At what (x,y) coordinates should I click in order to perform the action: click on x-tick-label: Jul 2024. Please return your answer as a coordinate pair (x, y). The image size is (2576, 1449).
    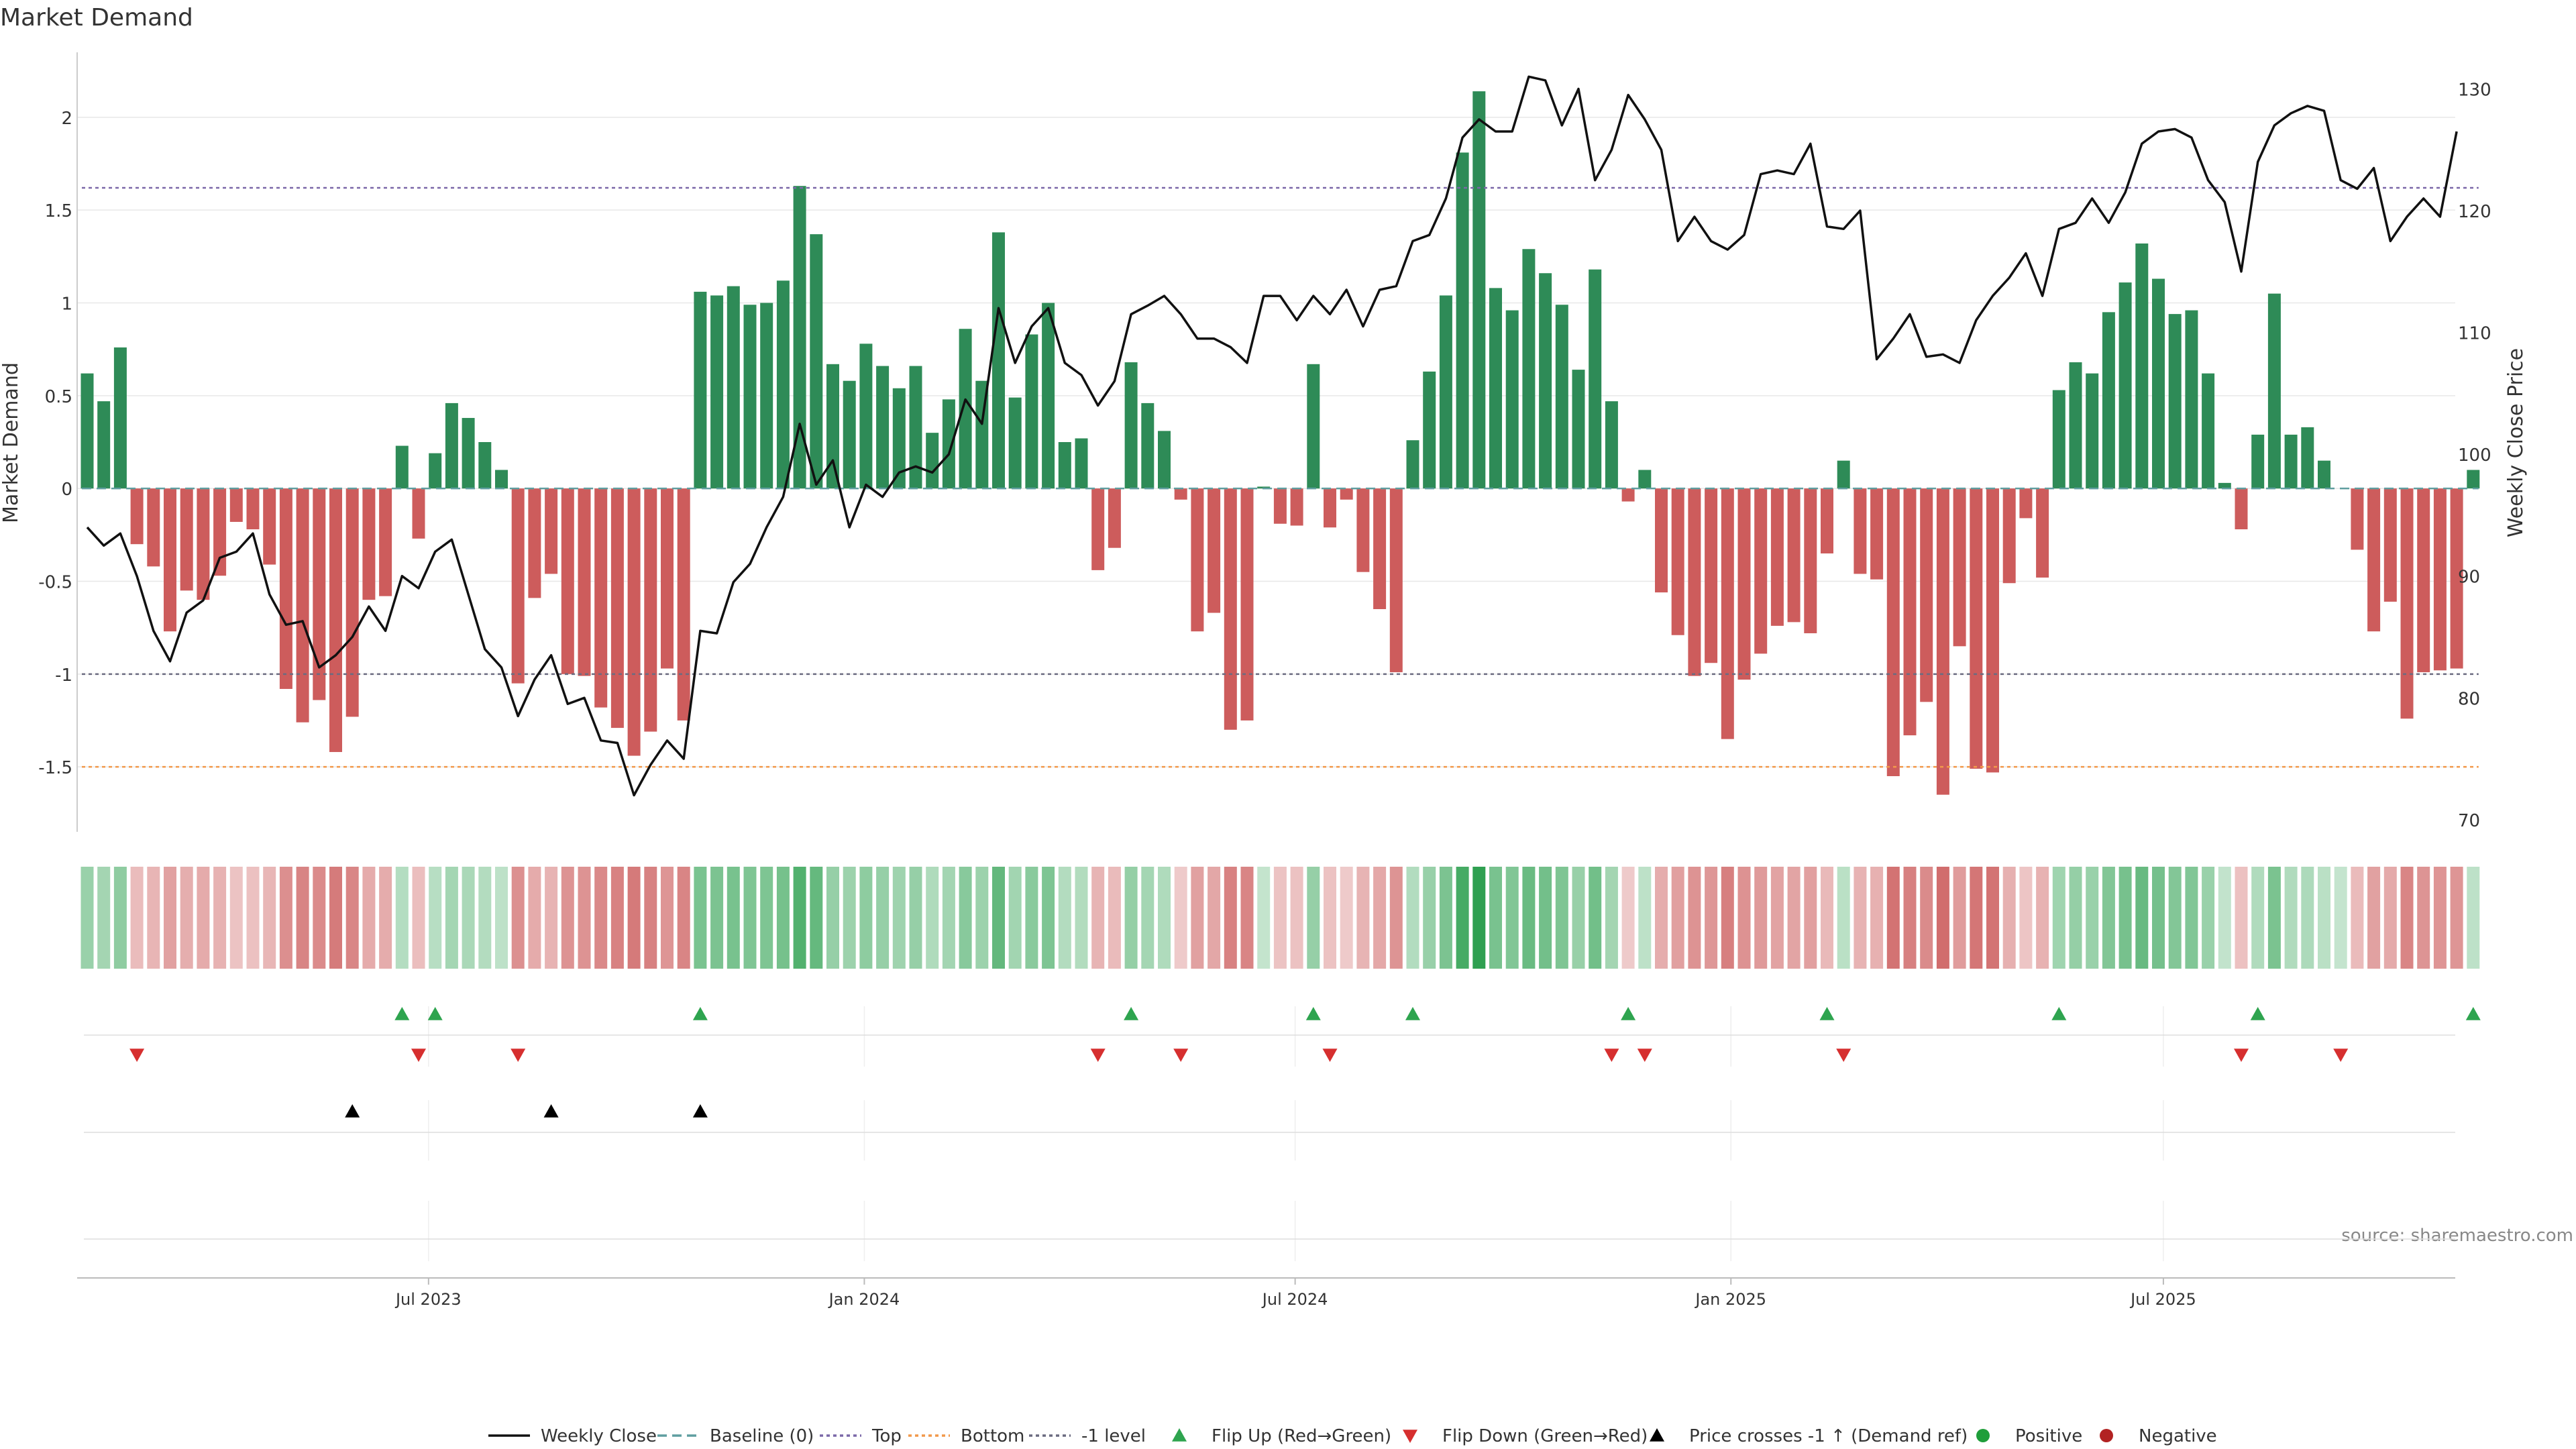
    Looking at the image, I should click on (1294, 1299).